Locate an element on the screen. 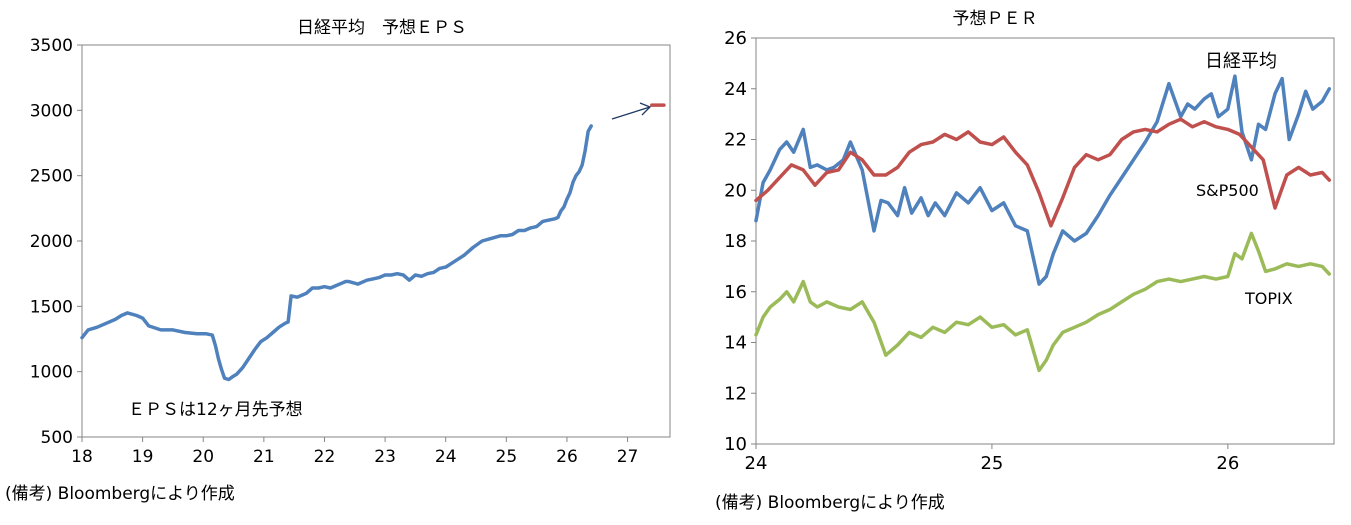 The width and height of the screenshot is (1351, 525). y-tick-label: 12 is located at coordinates (735, 393).